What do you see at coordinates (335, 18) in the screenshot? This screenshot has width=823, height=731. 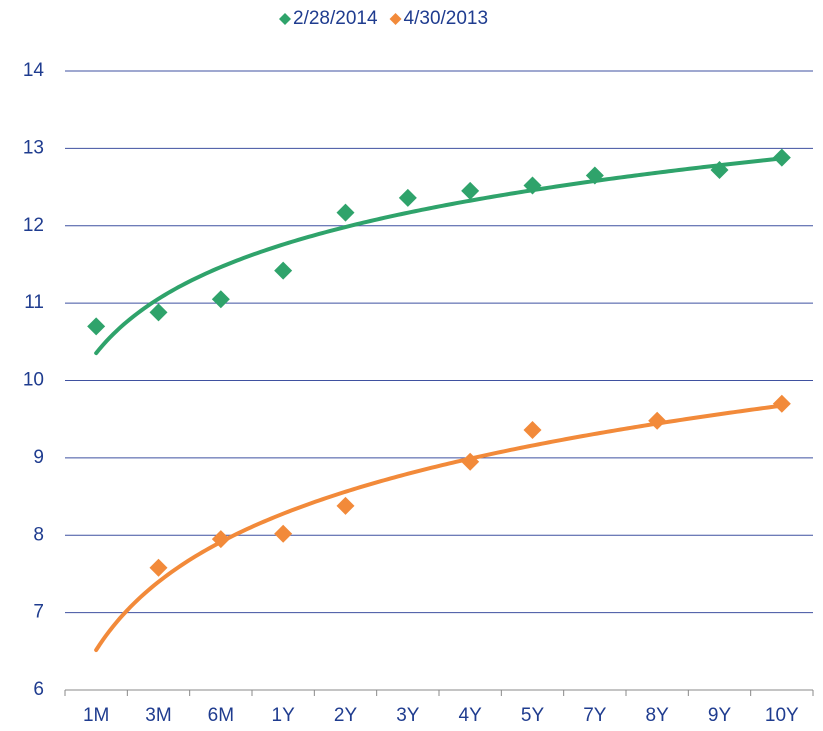 I see `legend-label: 2/28/2014` at bounding box center [335, 18].